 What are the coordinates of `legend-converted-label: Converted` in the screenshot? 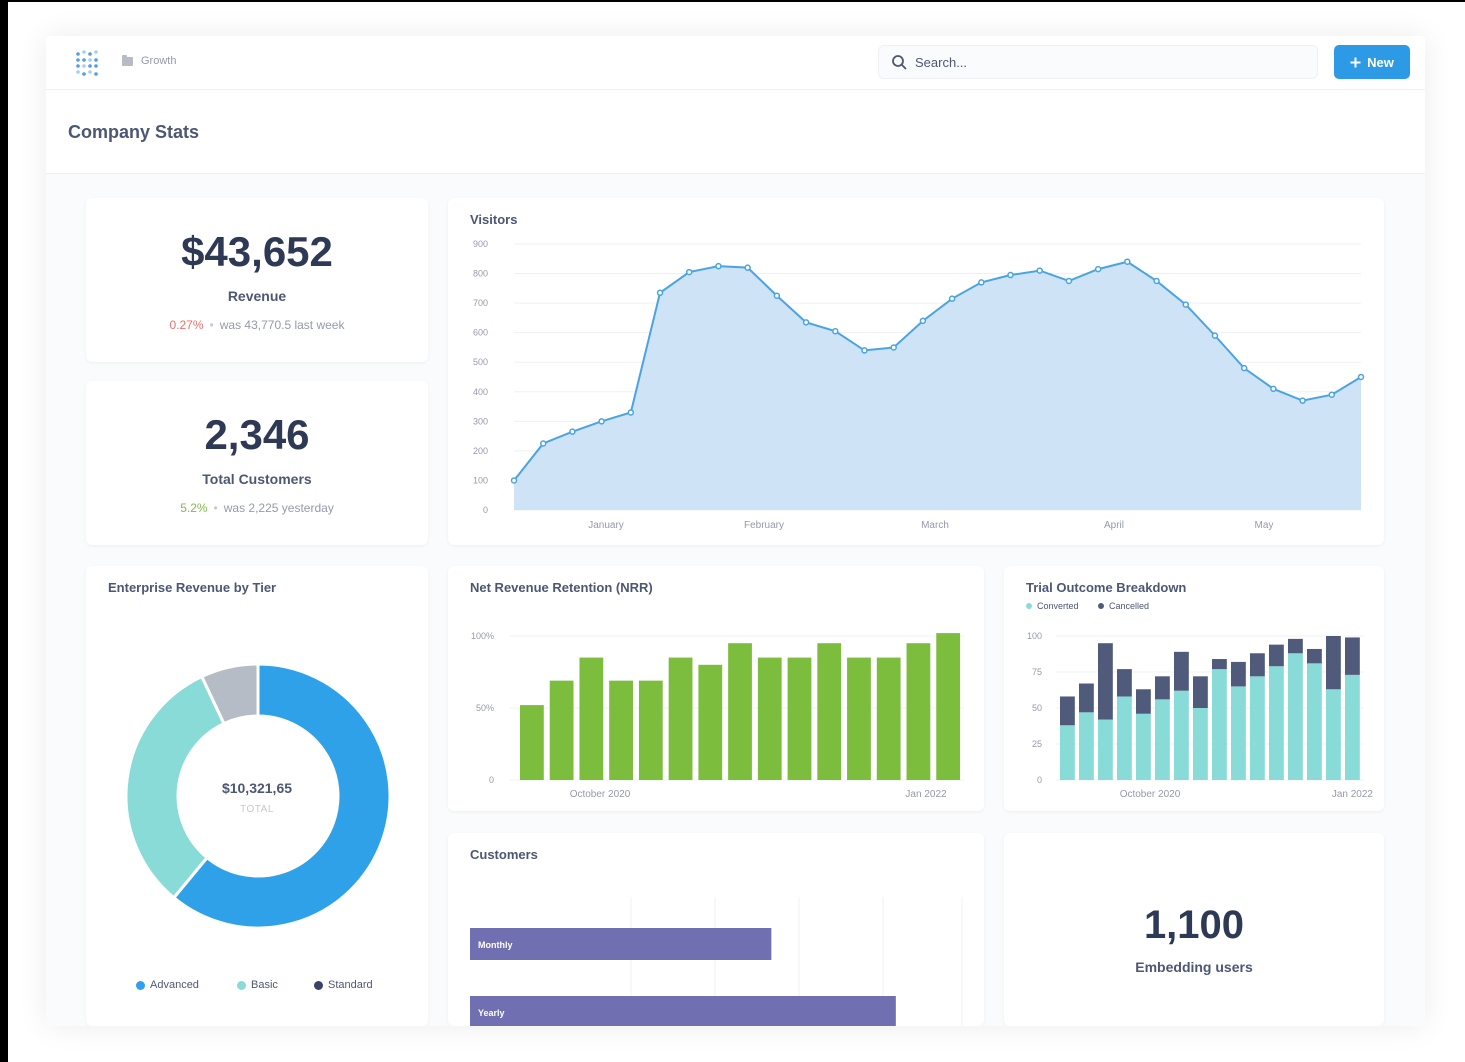 It's located at (1058, 606).